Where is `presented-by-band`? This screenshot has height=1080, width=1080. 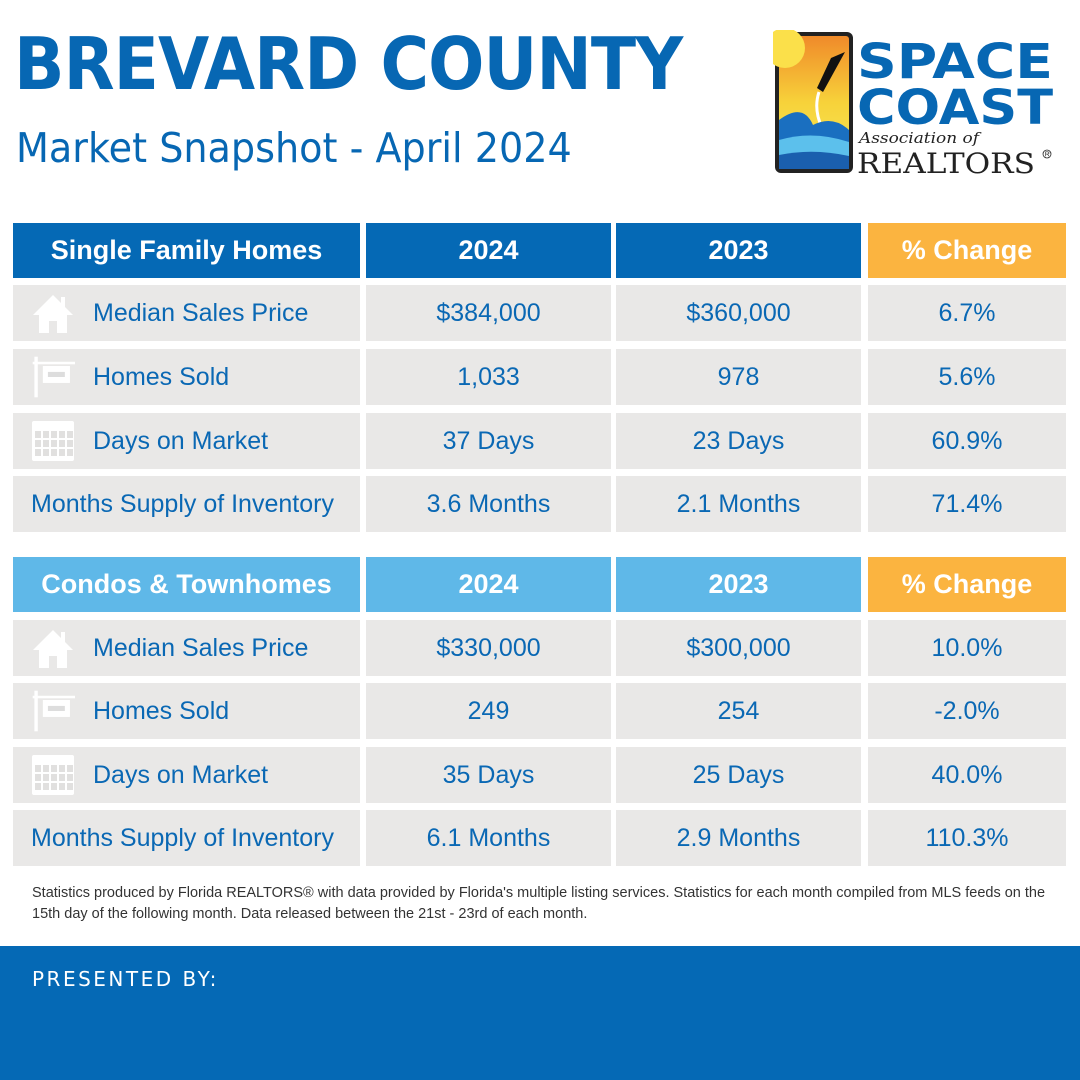
presented-by-band is located at coordinates (540, 1013).